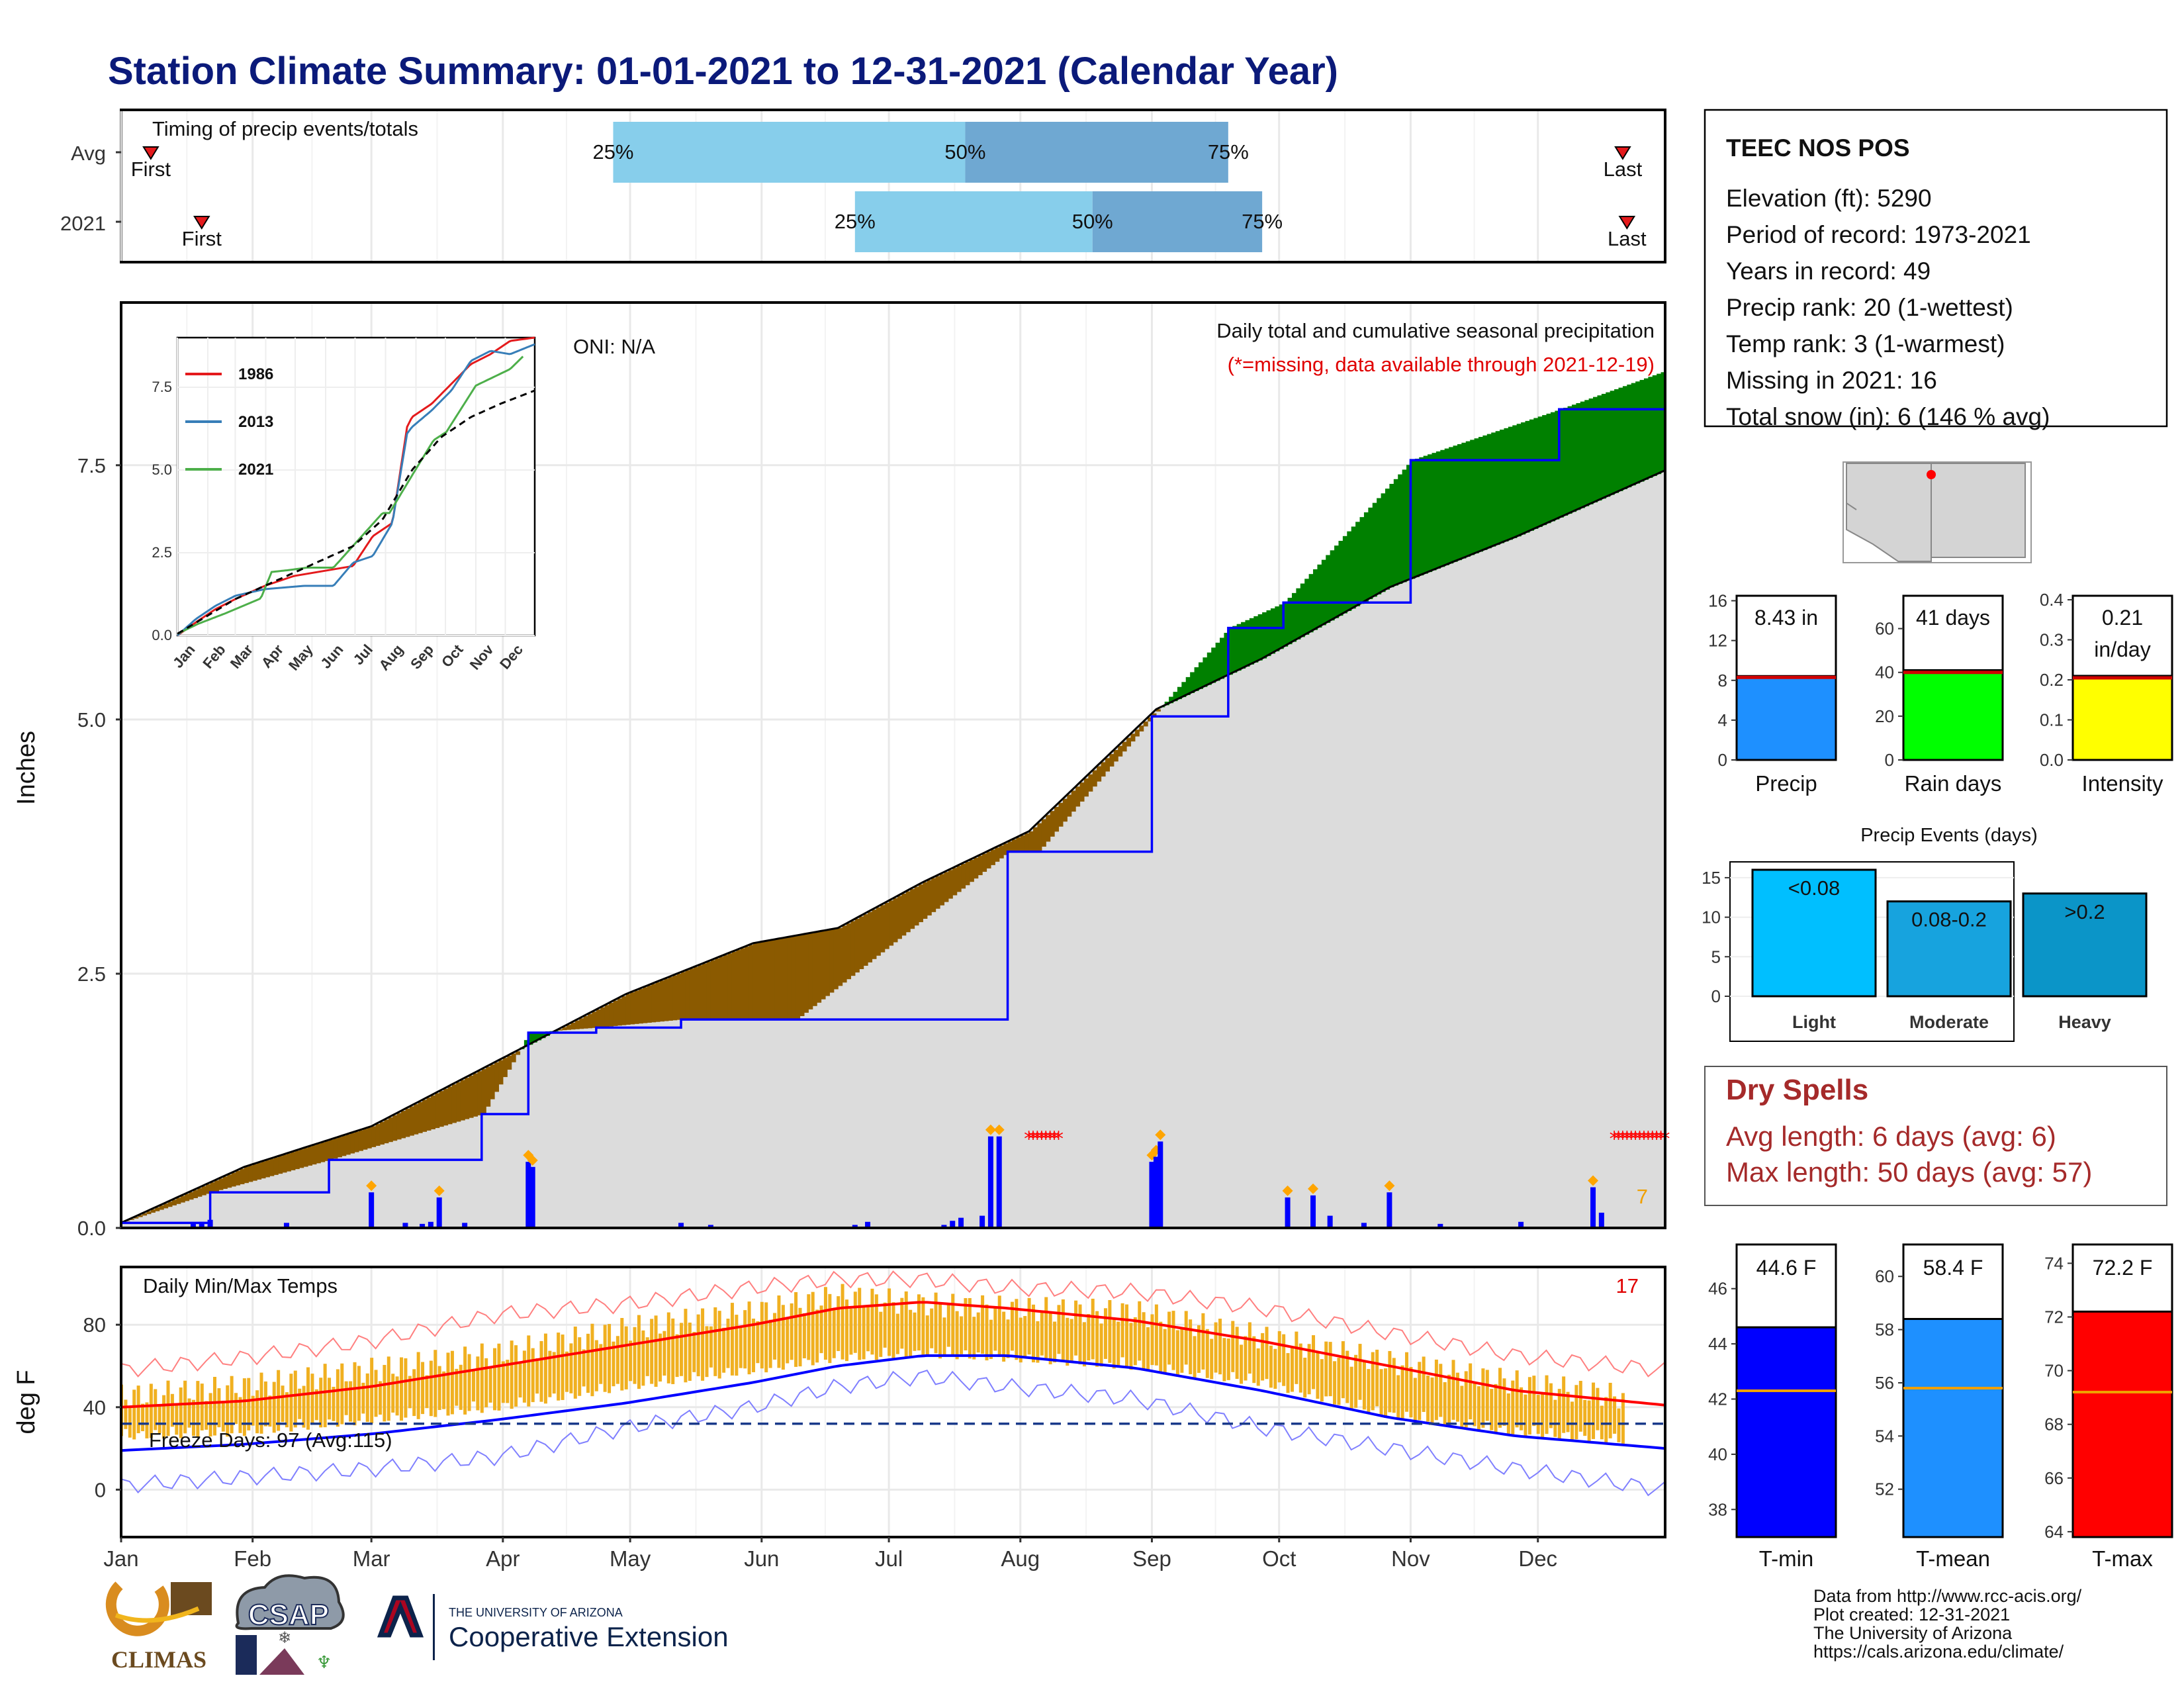 Image resolution: width=2184 pixels, height=1688 pixels. What do you see at coordinates (1979, 510) in the screenshot?
I see `new-mexico-shape` at bounding box center [1979, 510].